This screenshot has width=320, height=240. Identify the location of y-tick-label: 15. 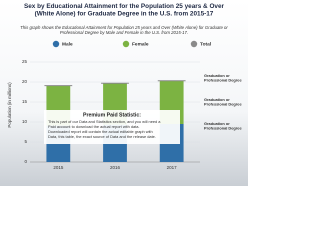
(25, 101).